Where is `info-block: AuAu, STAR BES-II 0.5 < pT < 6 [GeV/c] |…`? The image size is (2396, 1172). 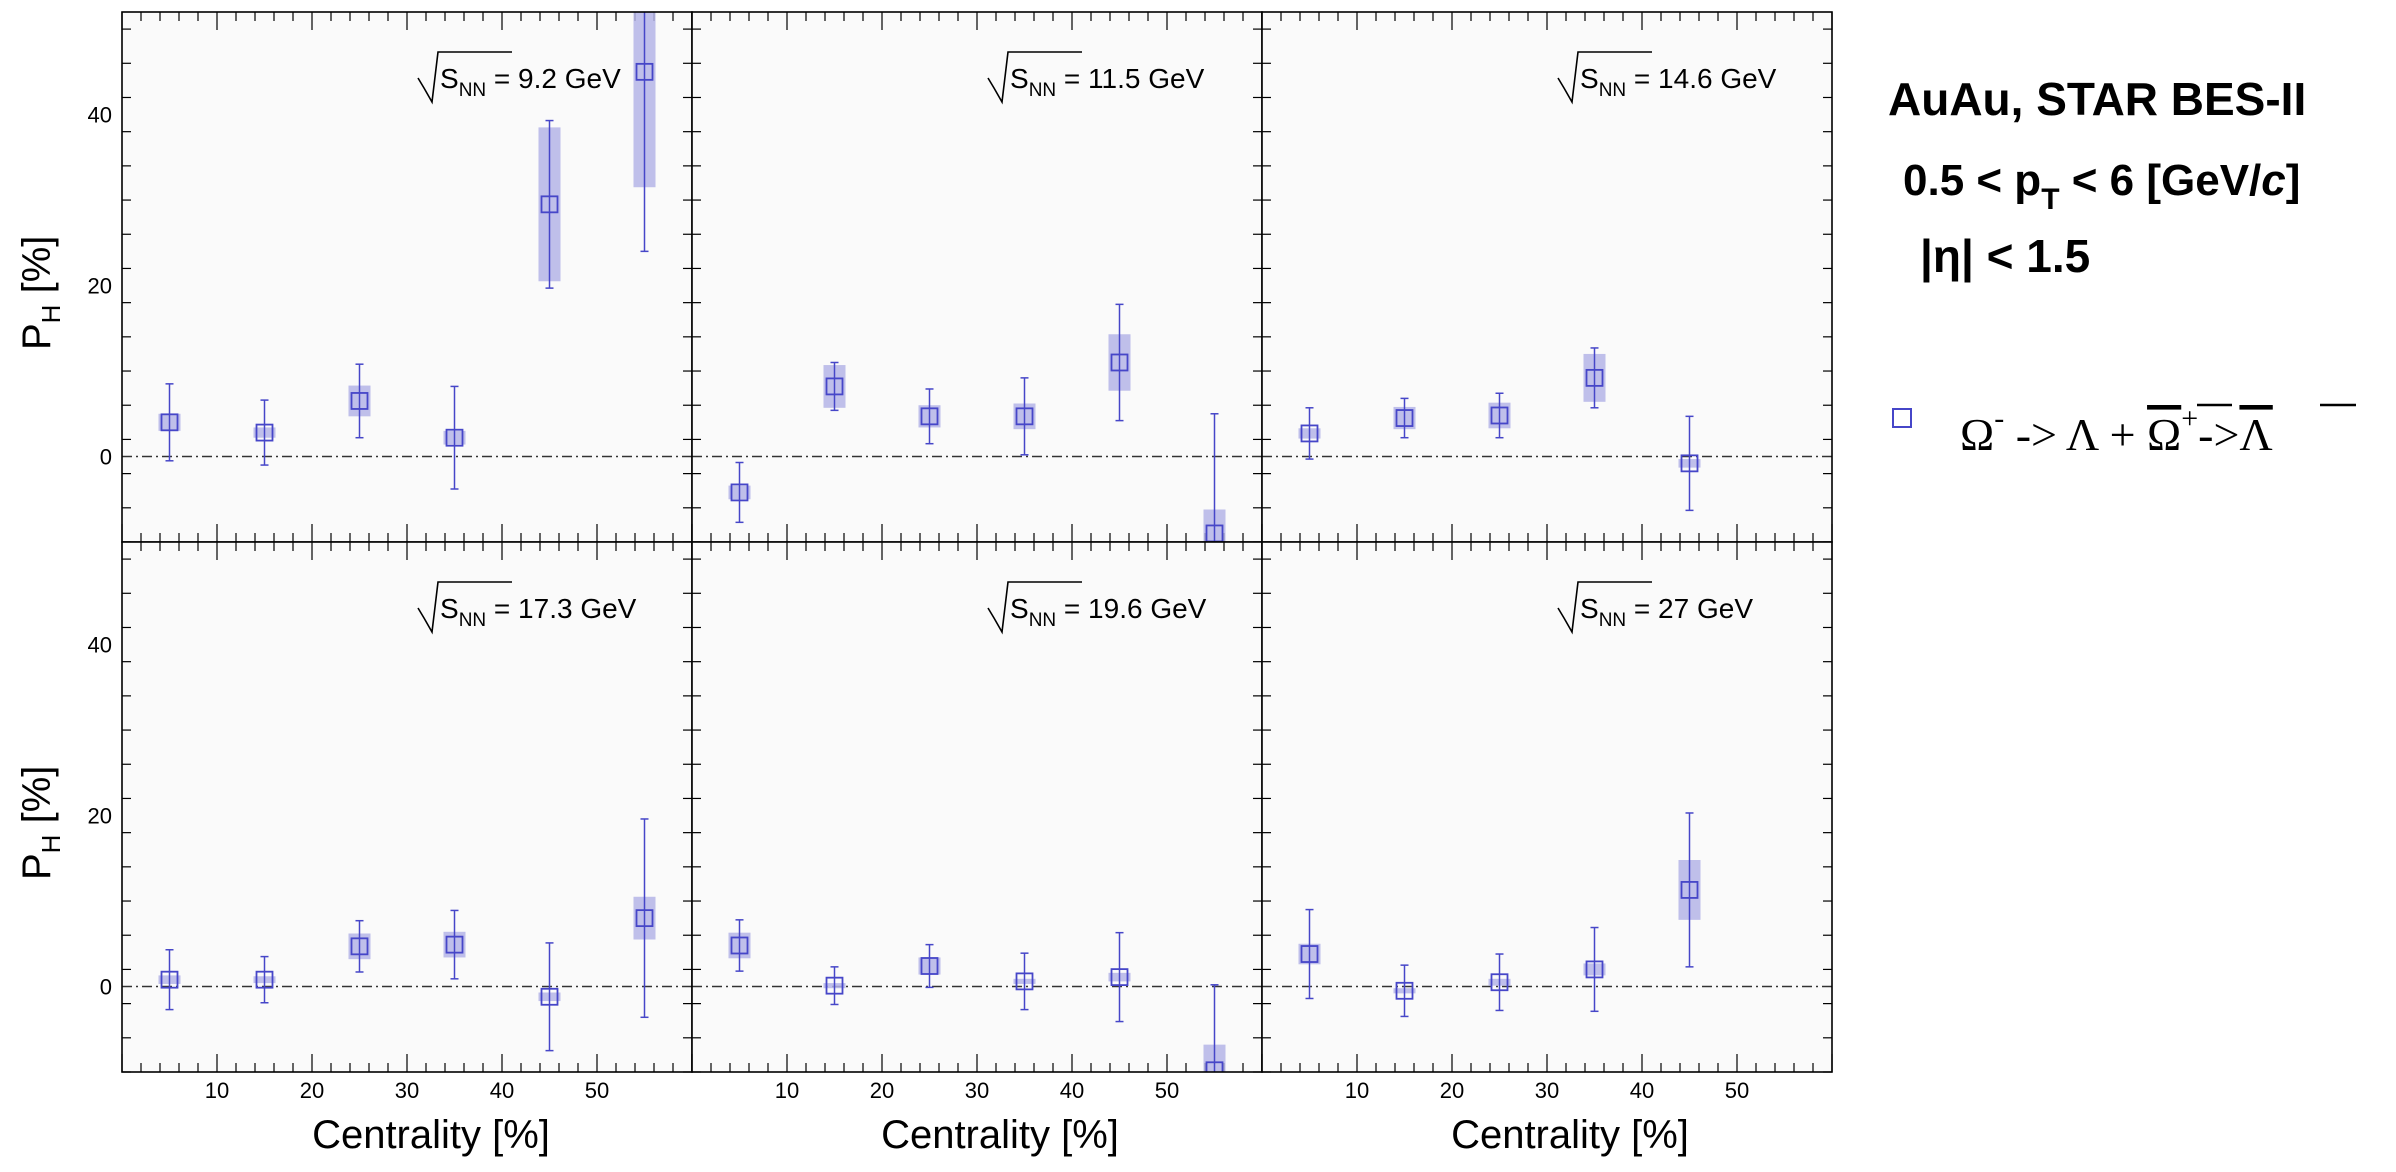
info-block: AuAu, STAR BES-II 0.5 < pT < 6 [GeV/c] |… is located at coordinates (2097, 177).